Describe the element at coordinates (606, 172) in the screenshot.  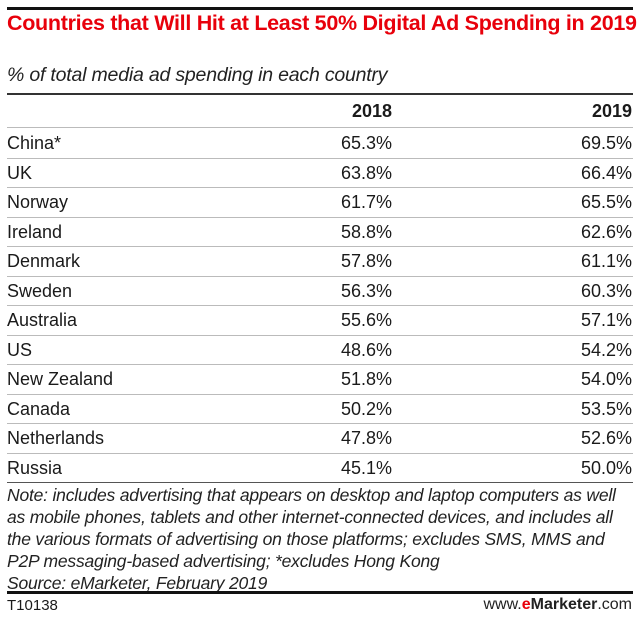
I see `value-2019-cell: 66.4%` at that location.